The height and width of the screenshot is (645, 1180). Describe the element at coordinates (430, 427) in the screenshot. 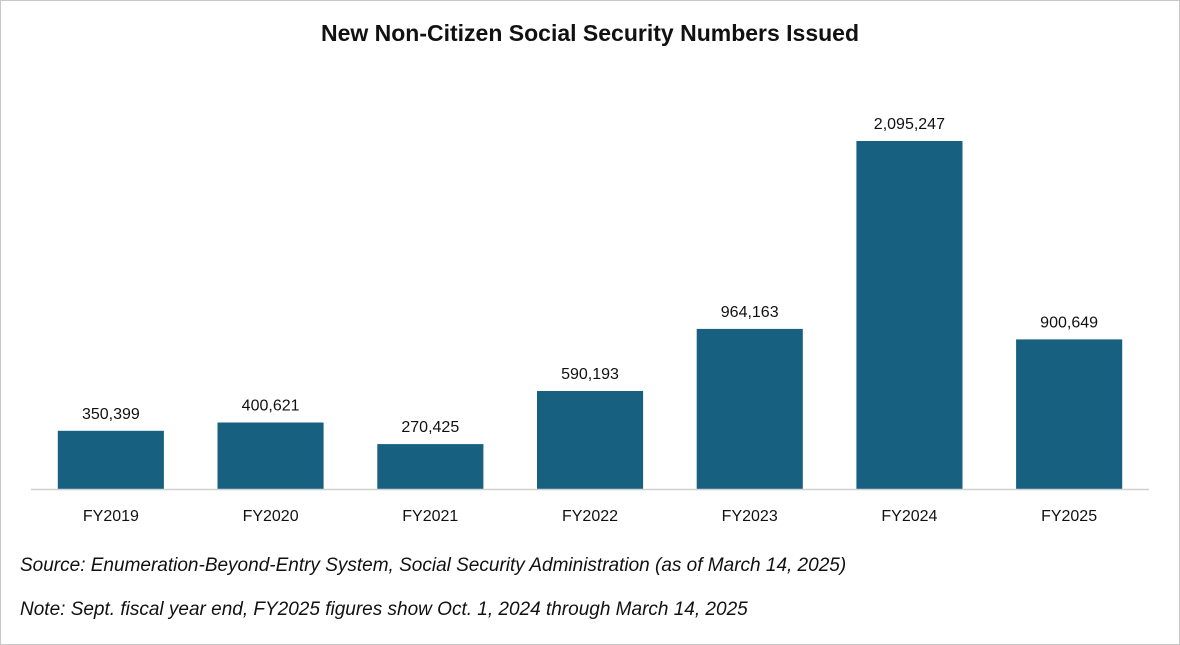

I see `data-label-fy2021: 270,425` at that location.